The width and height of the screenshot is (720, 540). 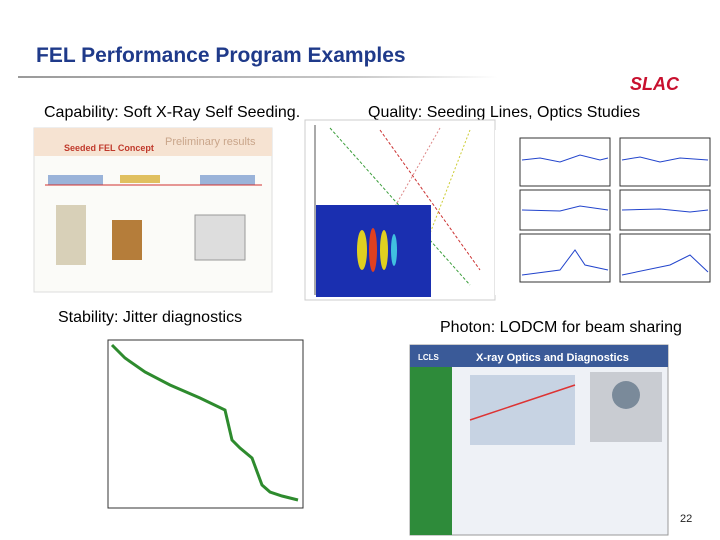 I want to click on figure-jitter, so click(x=205, y=424).